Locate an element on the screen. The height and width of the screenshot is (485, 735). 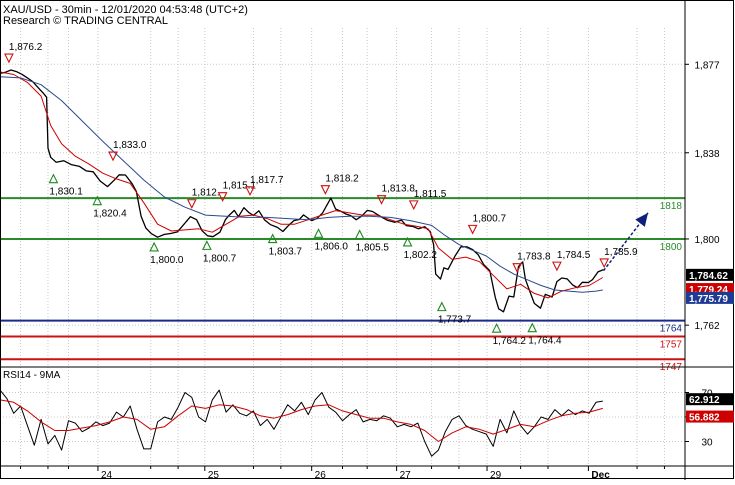
swing-low-label: 1,803.7 is located at coordinates (286, 252).